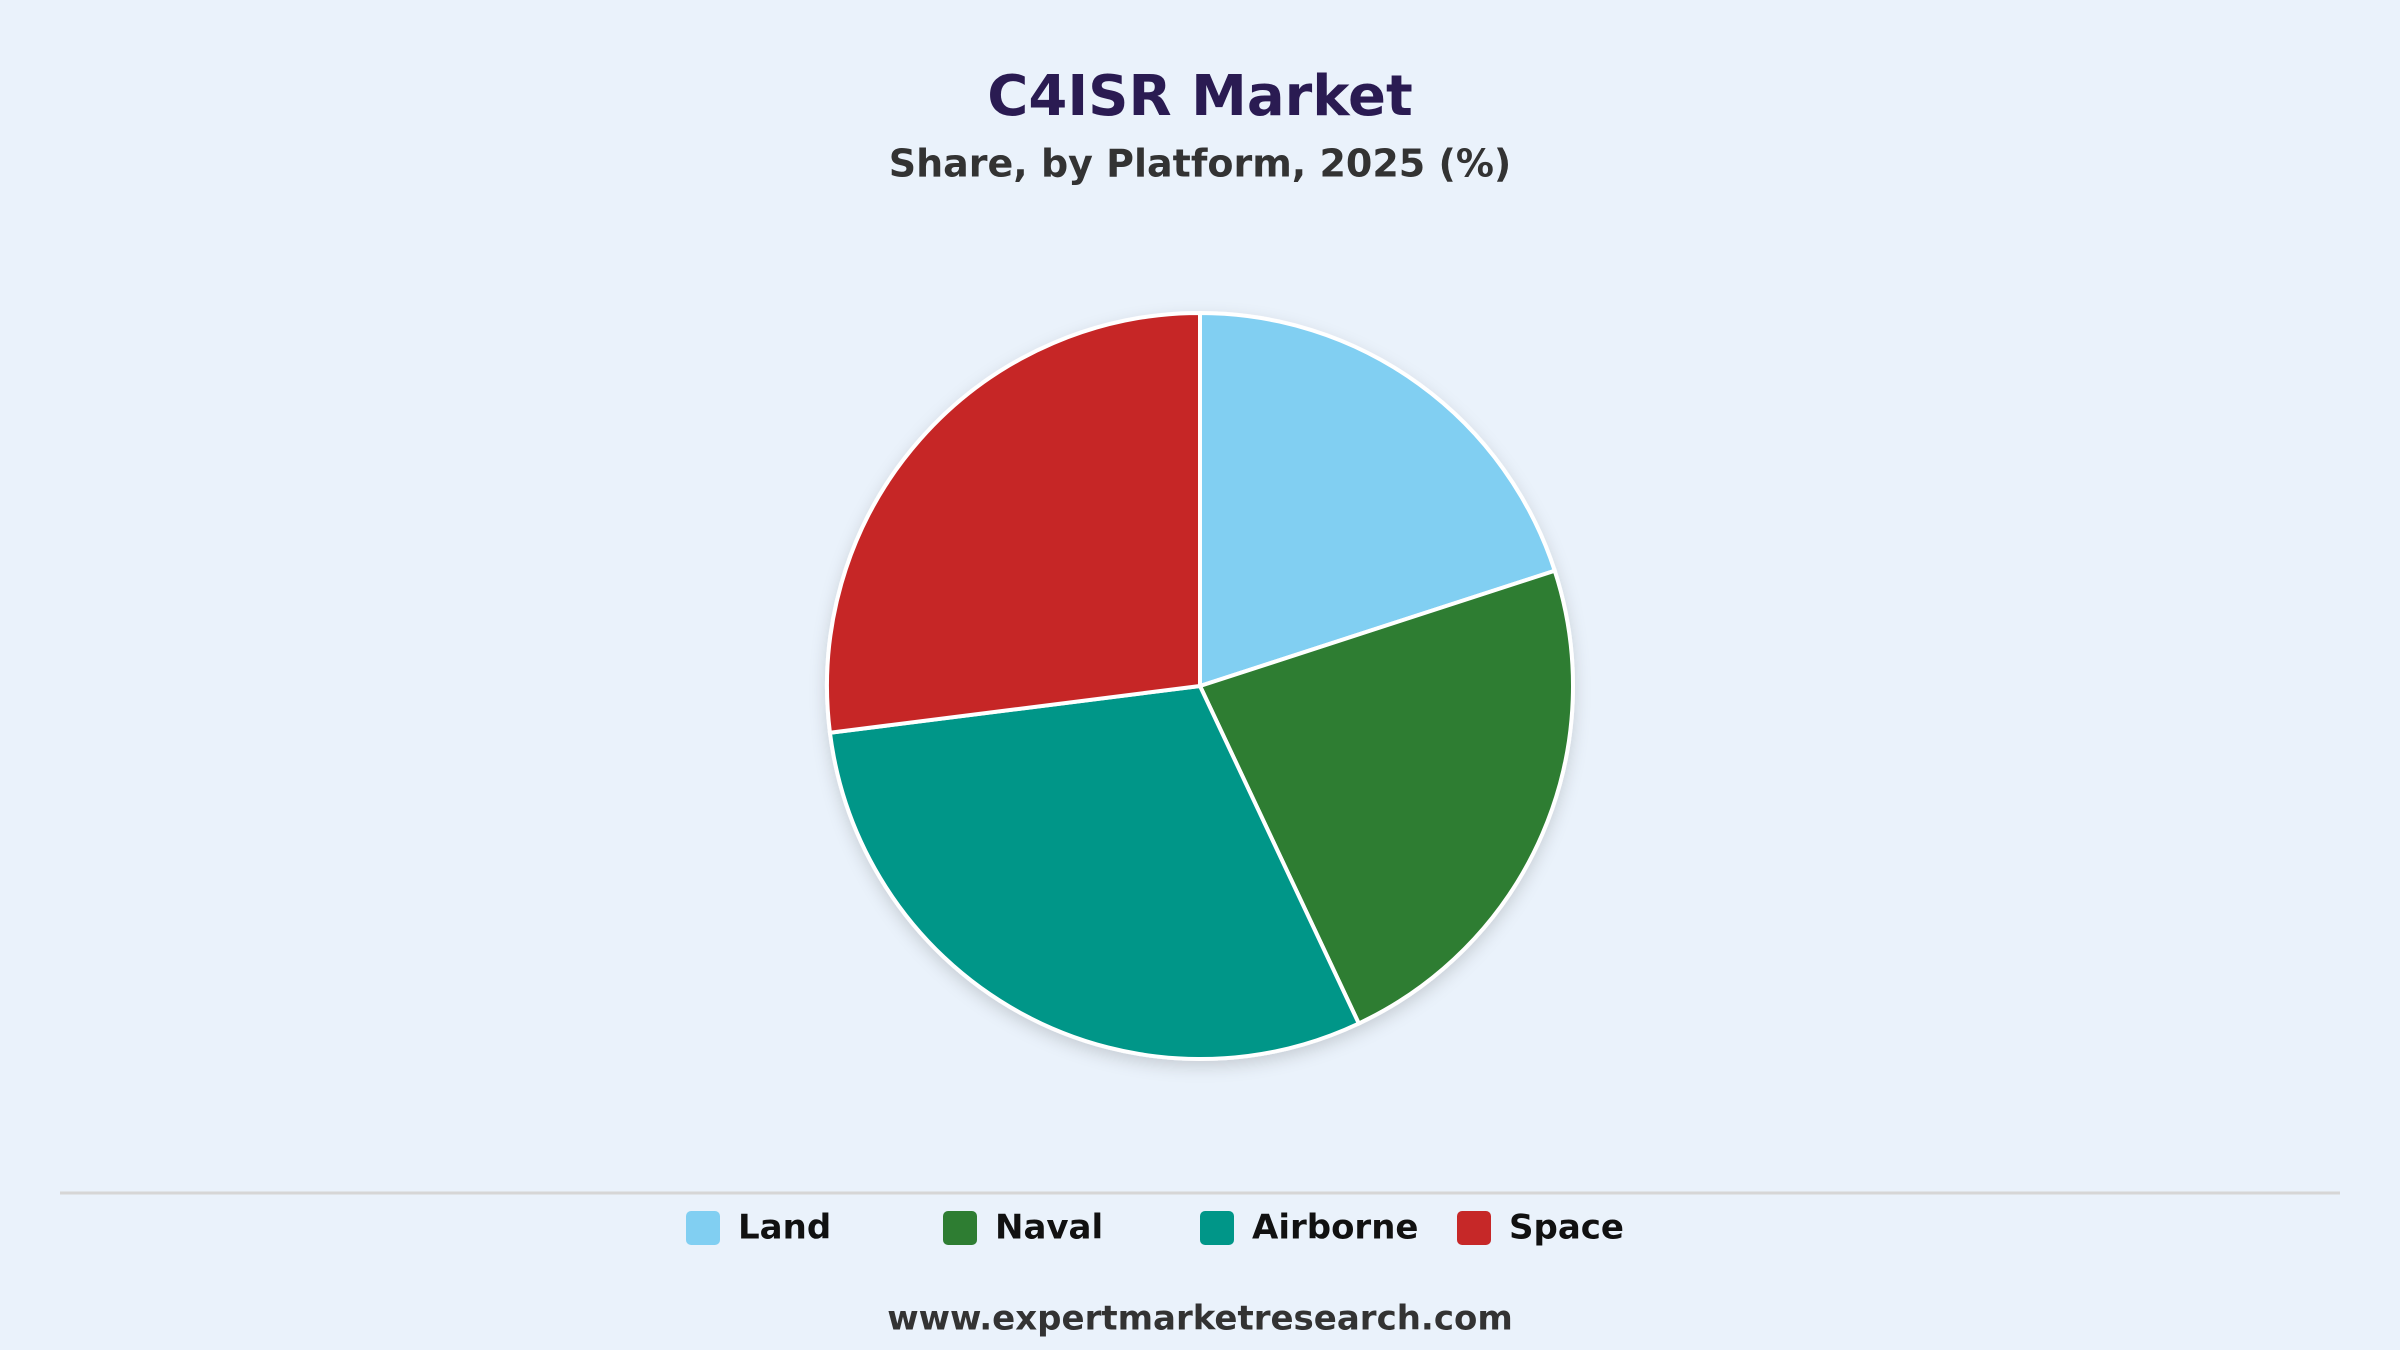 This screenshot has width=2400, height=1350. What do you see at coordinates (1049, 1228) in the screenshot?
I see `legend-label: Naval` at bounding box center [1049, 1228].